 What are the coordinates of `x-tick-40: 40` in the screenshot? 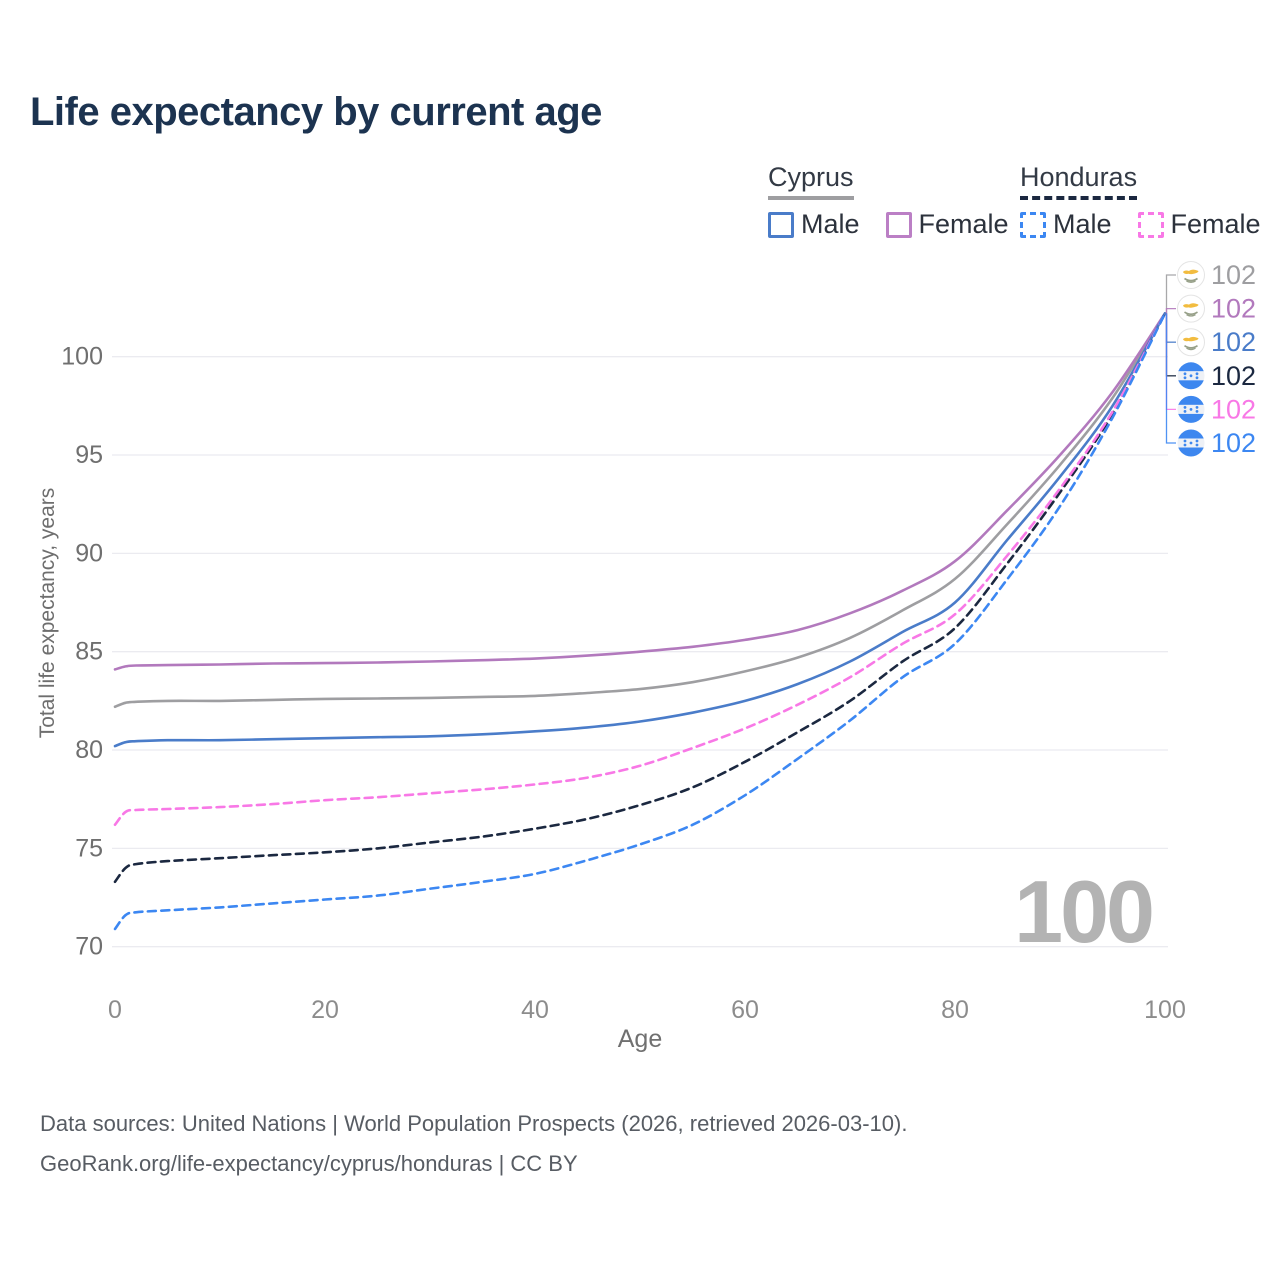 It's located at (535, 1010).